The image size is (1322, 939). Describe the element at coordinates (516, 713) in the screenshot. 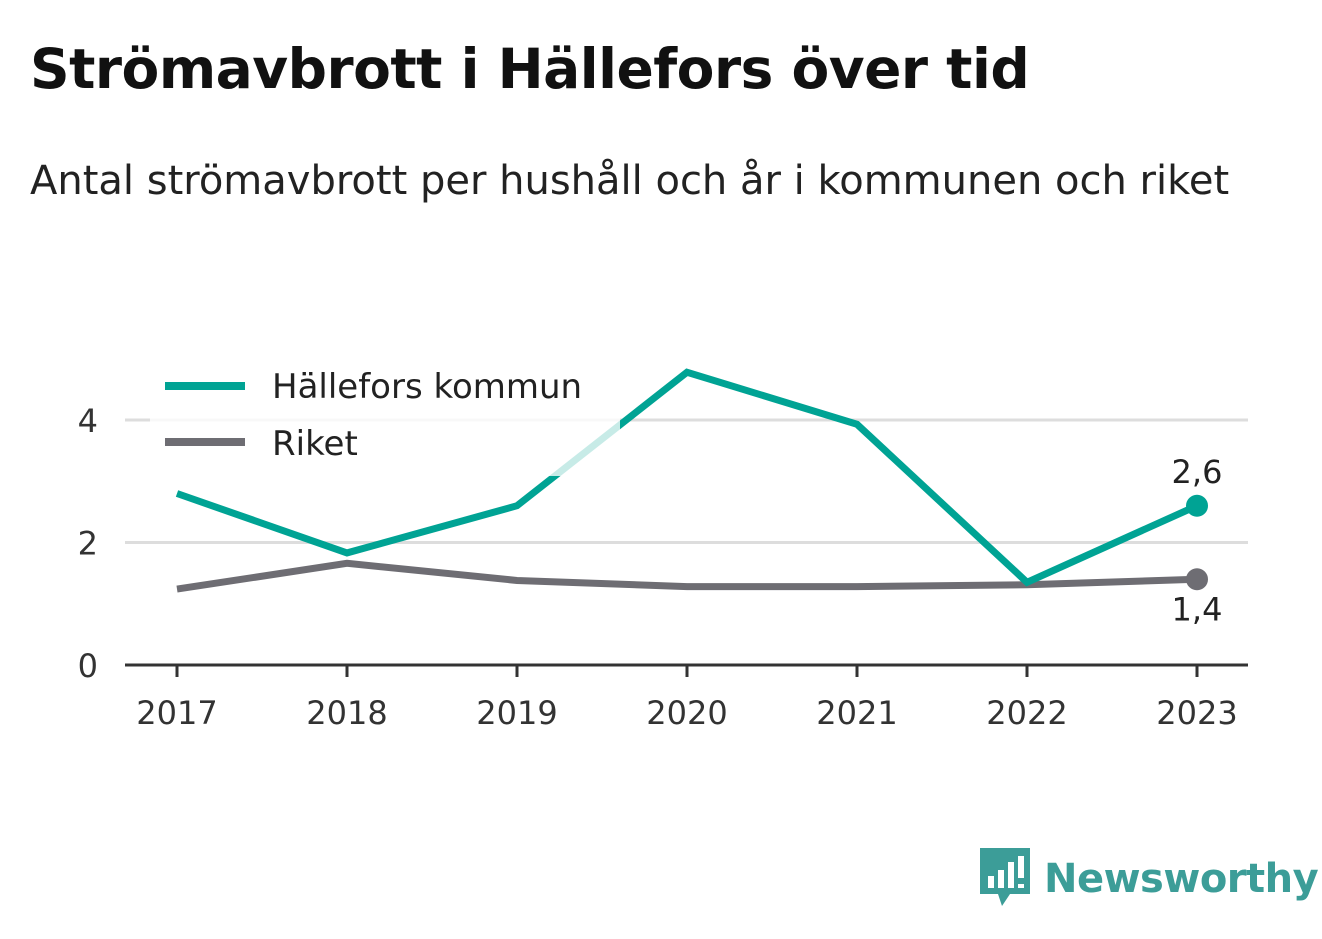

I see `x-tick-label-2019: 2019` at that location.